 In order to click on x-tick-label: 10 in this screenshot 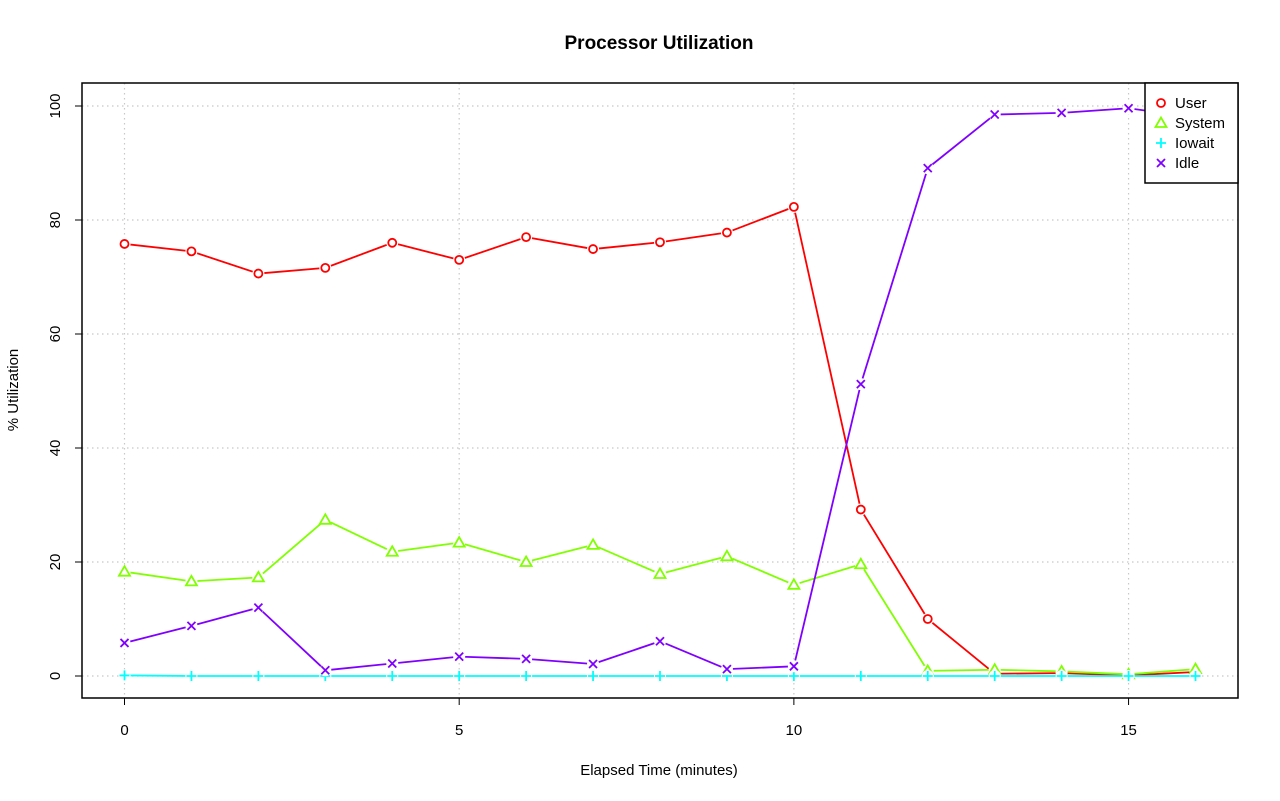, I will do `click(794, 730)`.